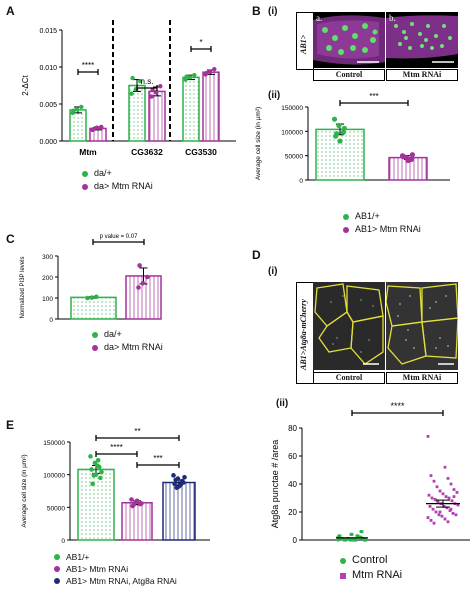  I want to click on legend-a-rnai: da> Mtm RNAi, so click(123, 186).